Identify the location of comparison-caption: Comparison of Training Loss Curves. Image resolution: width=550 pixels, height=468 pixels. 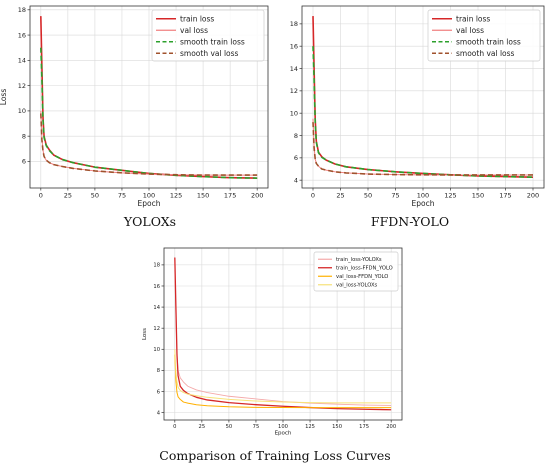
(275, 455).